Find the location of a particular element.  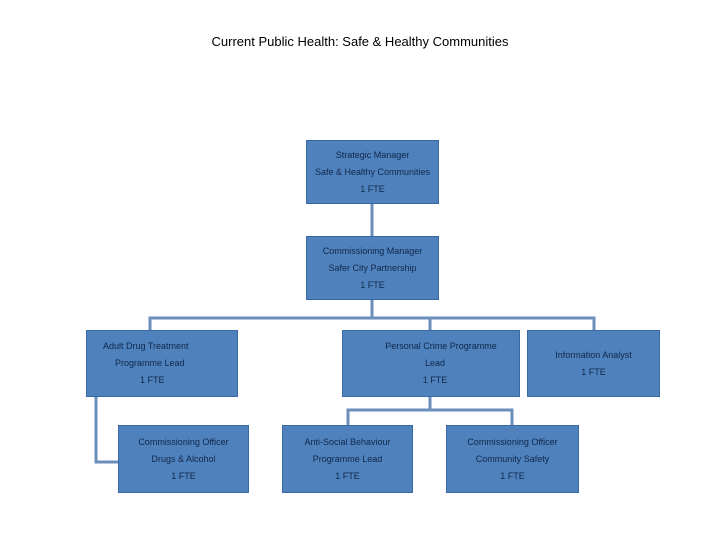

node-information-analyst: Information Analyst 1 FTE is located at coordinates (593, 363).